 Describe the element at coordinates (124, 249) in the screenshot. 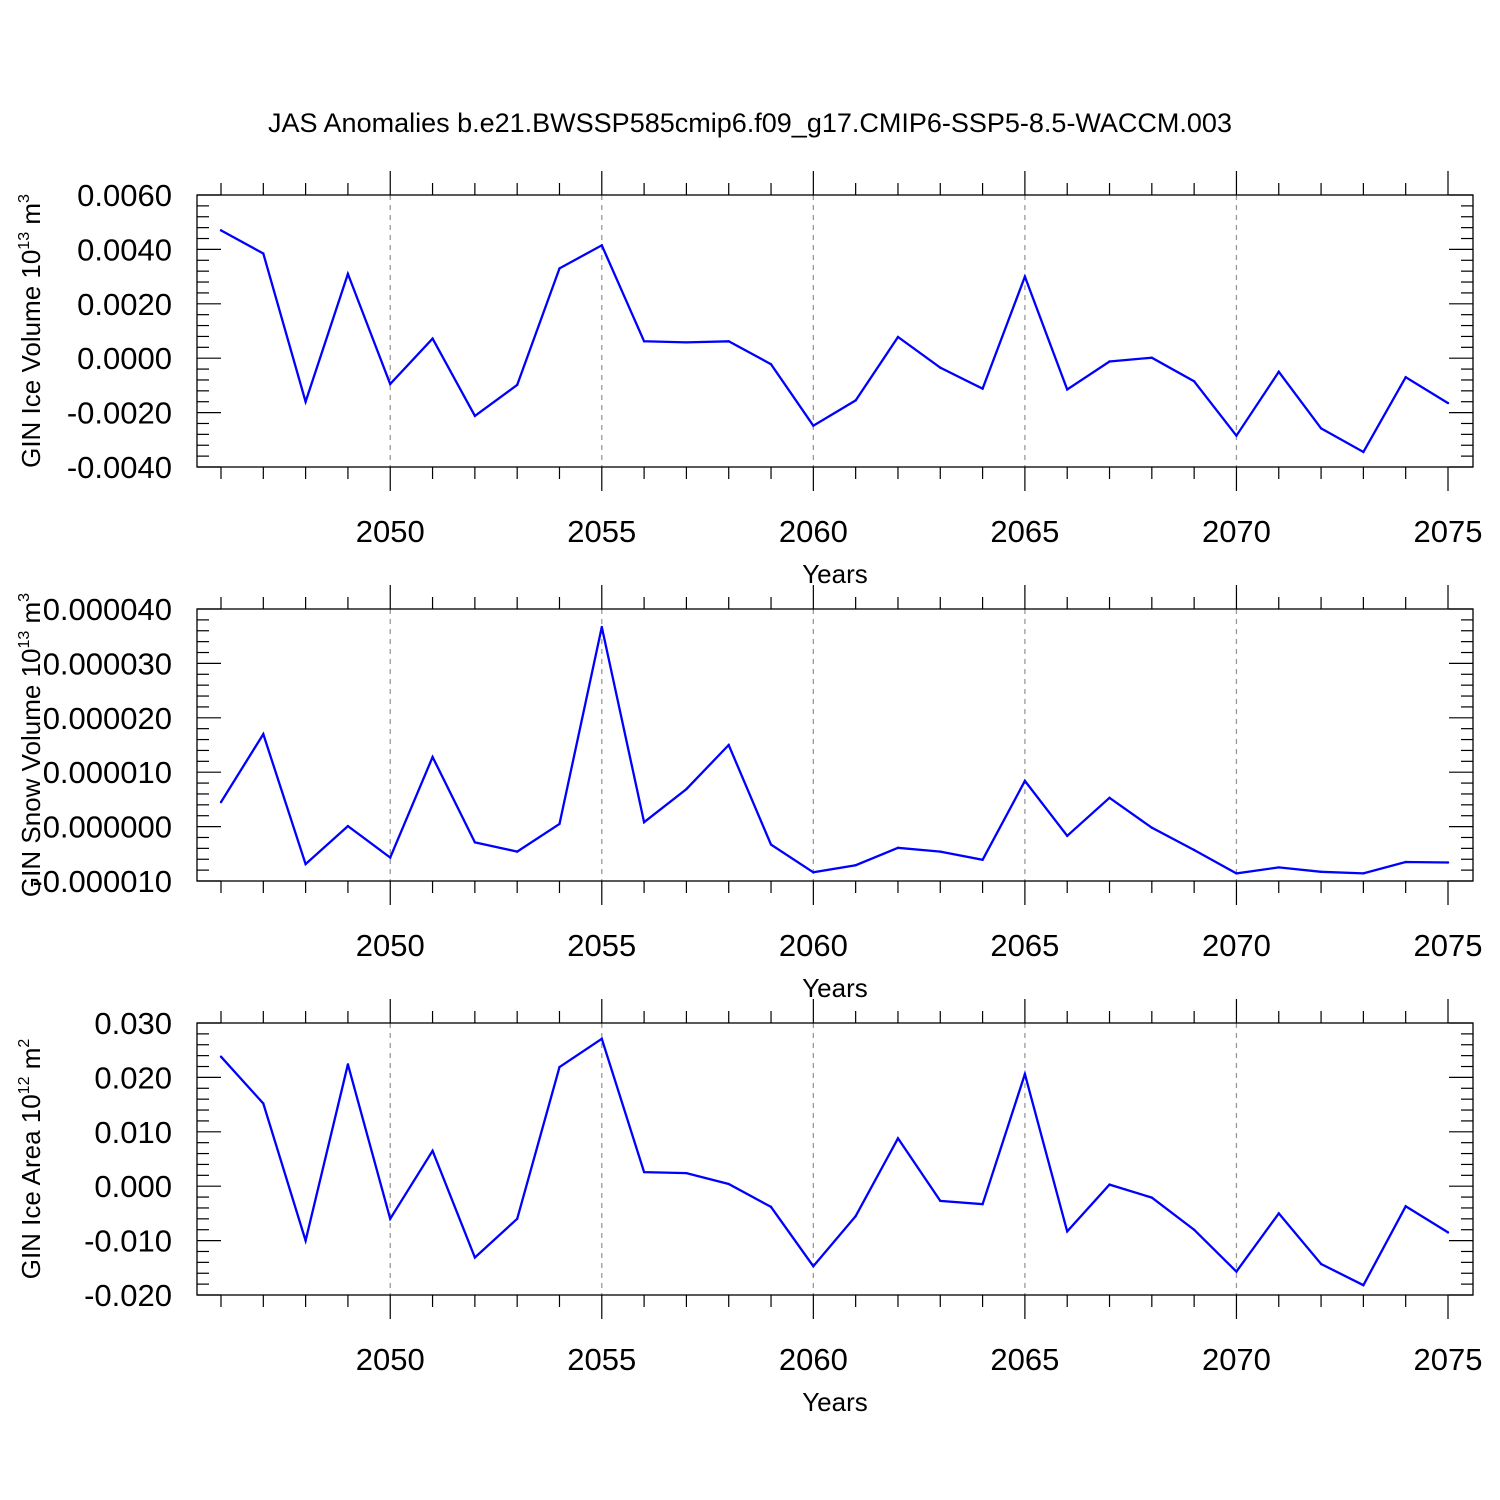

I see `y-tick-label: 0.0040` at that location.